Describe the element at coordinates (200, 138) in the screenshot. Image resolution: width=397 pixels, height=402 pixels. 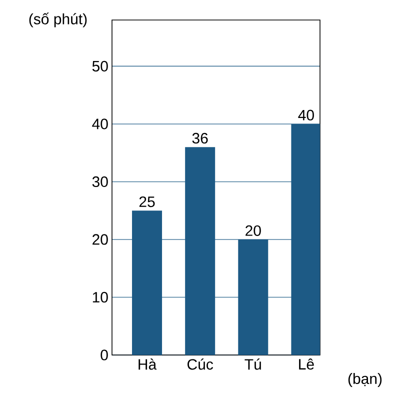
I see `data-label: 36` at that location.